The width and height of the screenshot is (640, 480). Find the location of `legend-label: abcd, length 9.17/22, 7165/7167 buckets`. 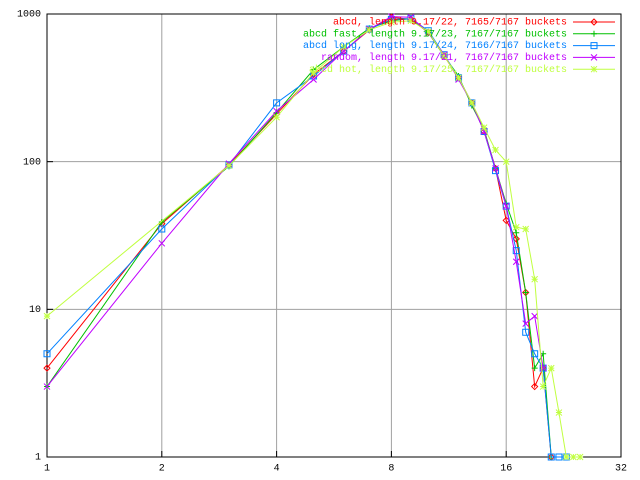

legend-label: abcd, length 9.17/22, 7165/7167 buckets is located at coordinates (450, 23).